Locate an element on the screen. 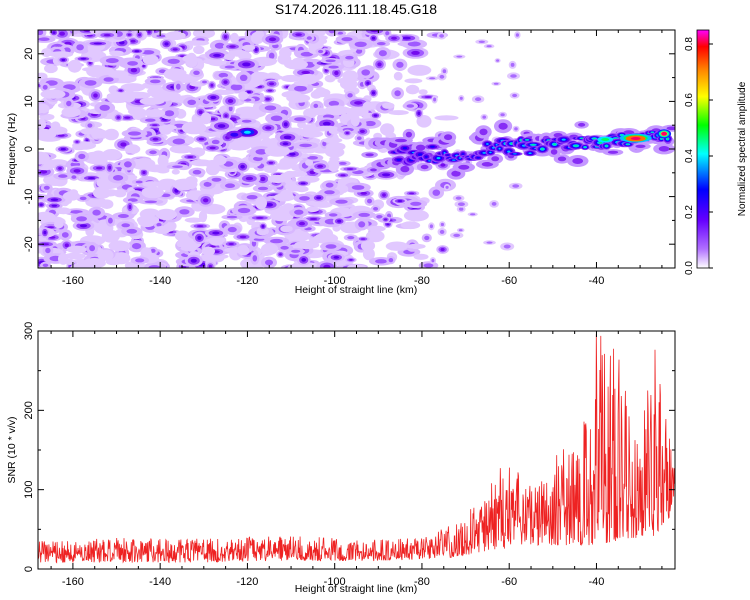 Image resolution: width=750 pixels, height=600 pixels. spectrogram-x-tick-label: -60 is located at coordinates (509, 281).